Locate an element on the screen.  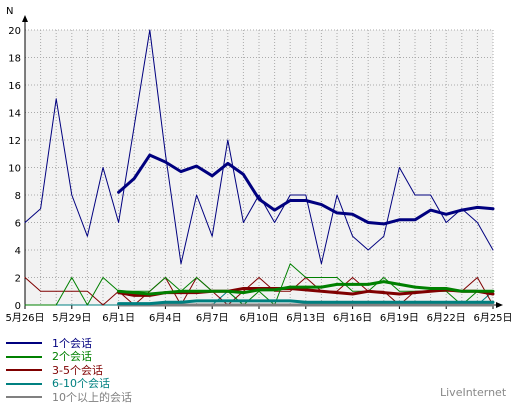
y-axis-label: N is located at coordinates (9, 11).